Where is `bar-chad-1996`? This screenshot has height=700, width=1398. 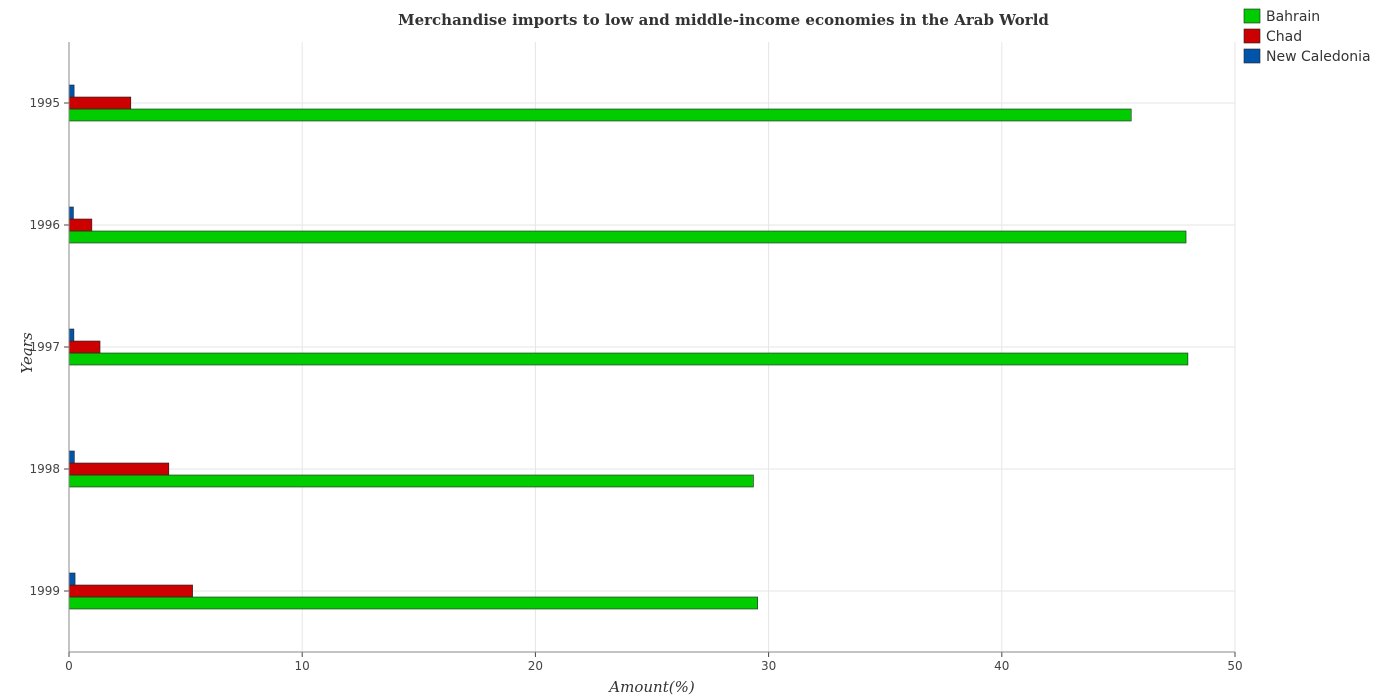 bar-chad-1996 is located at coordinates (80, 225).